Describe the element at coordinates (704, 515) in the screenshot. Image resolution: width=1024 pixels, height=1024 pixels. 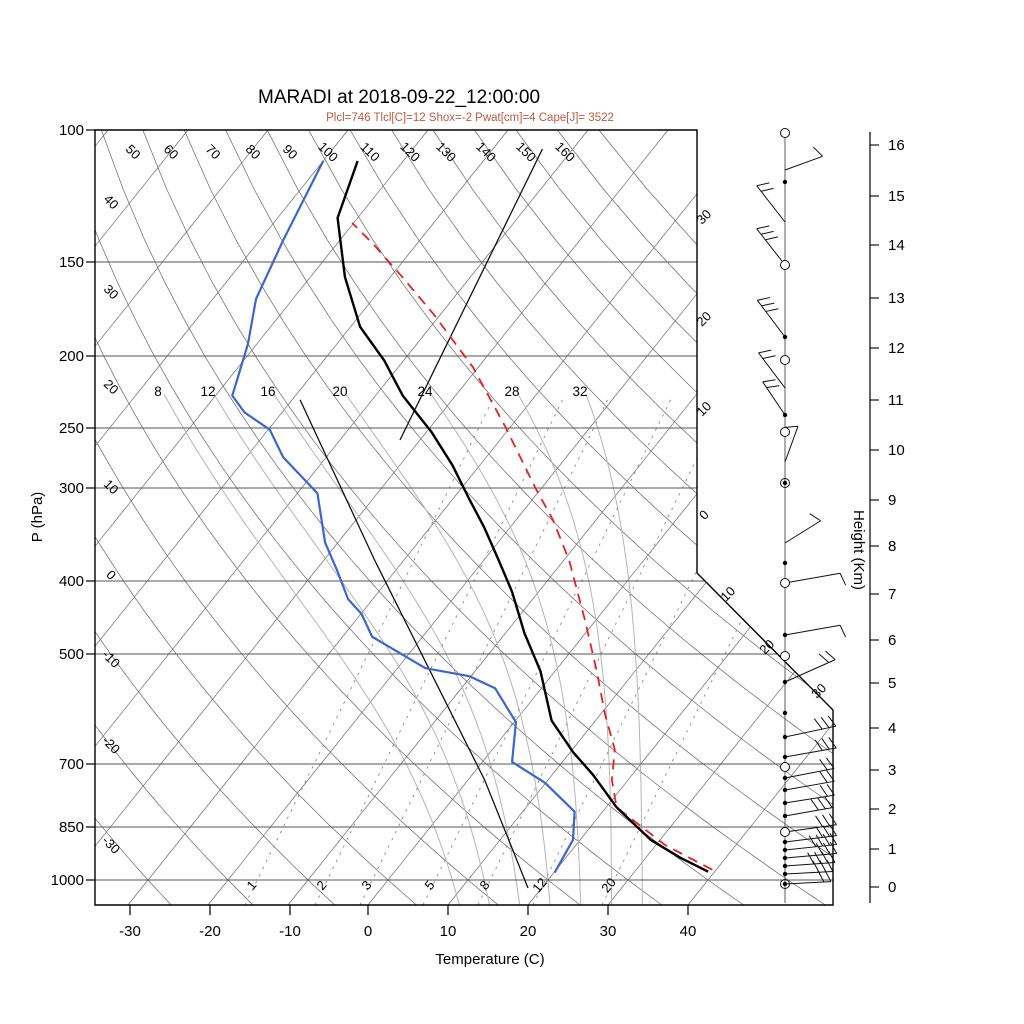
I see `isotherm-label: 0` at that location.